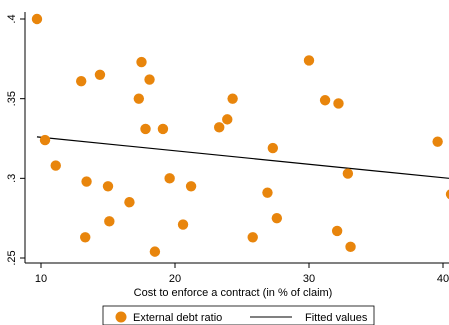 This screenshot has width=449, height=325. I want to click on fitted-line-layer, so click(242, 157).